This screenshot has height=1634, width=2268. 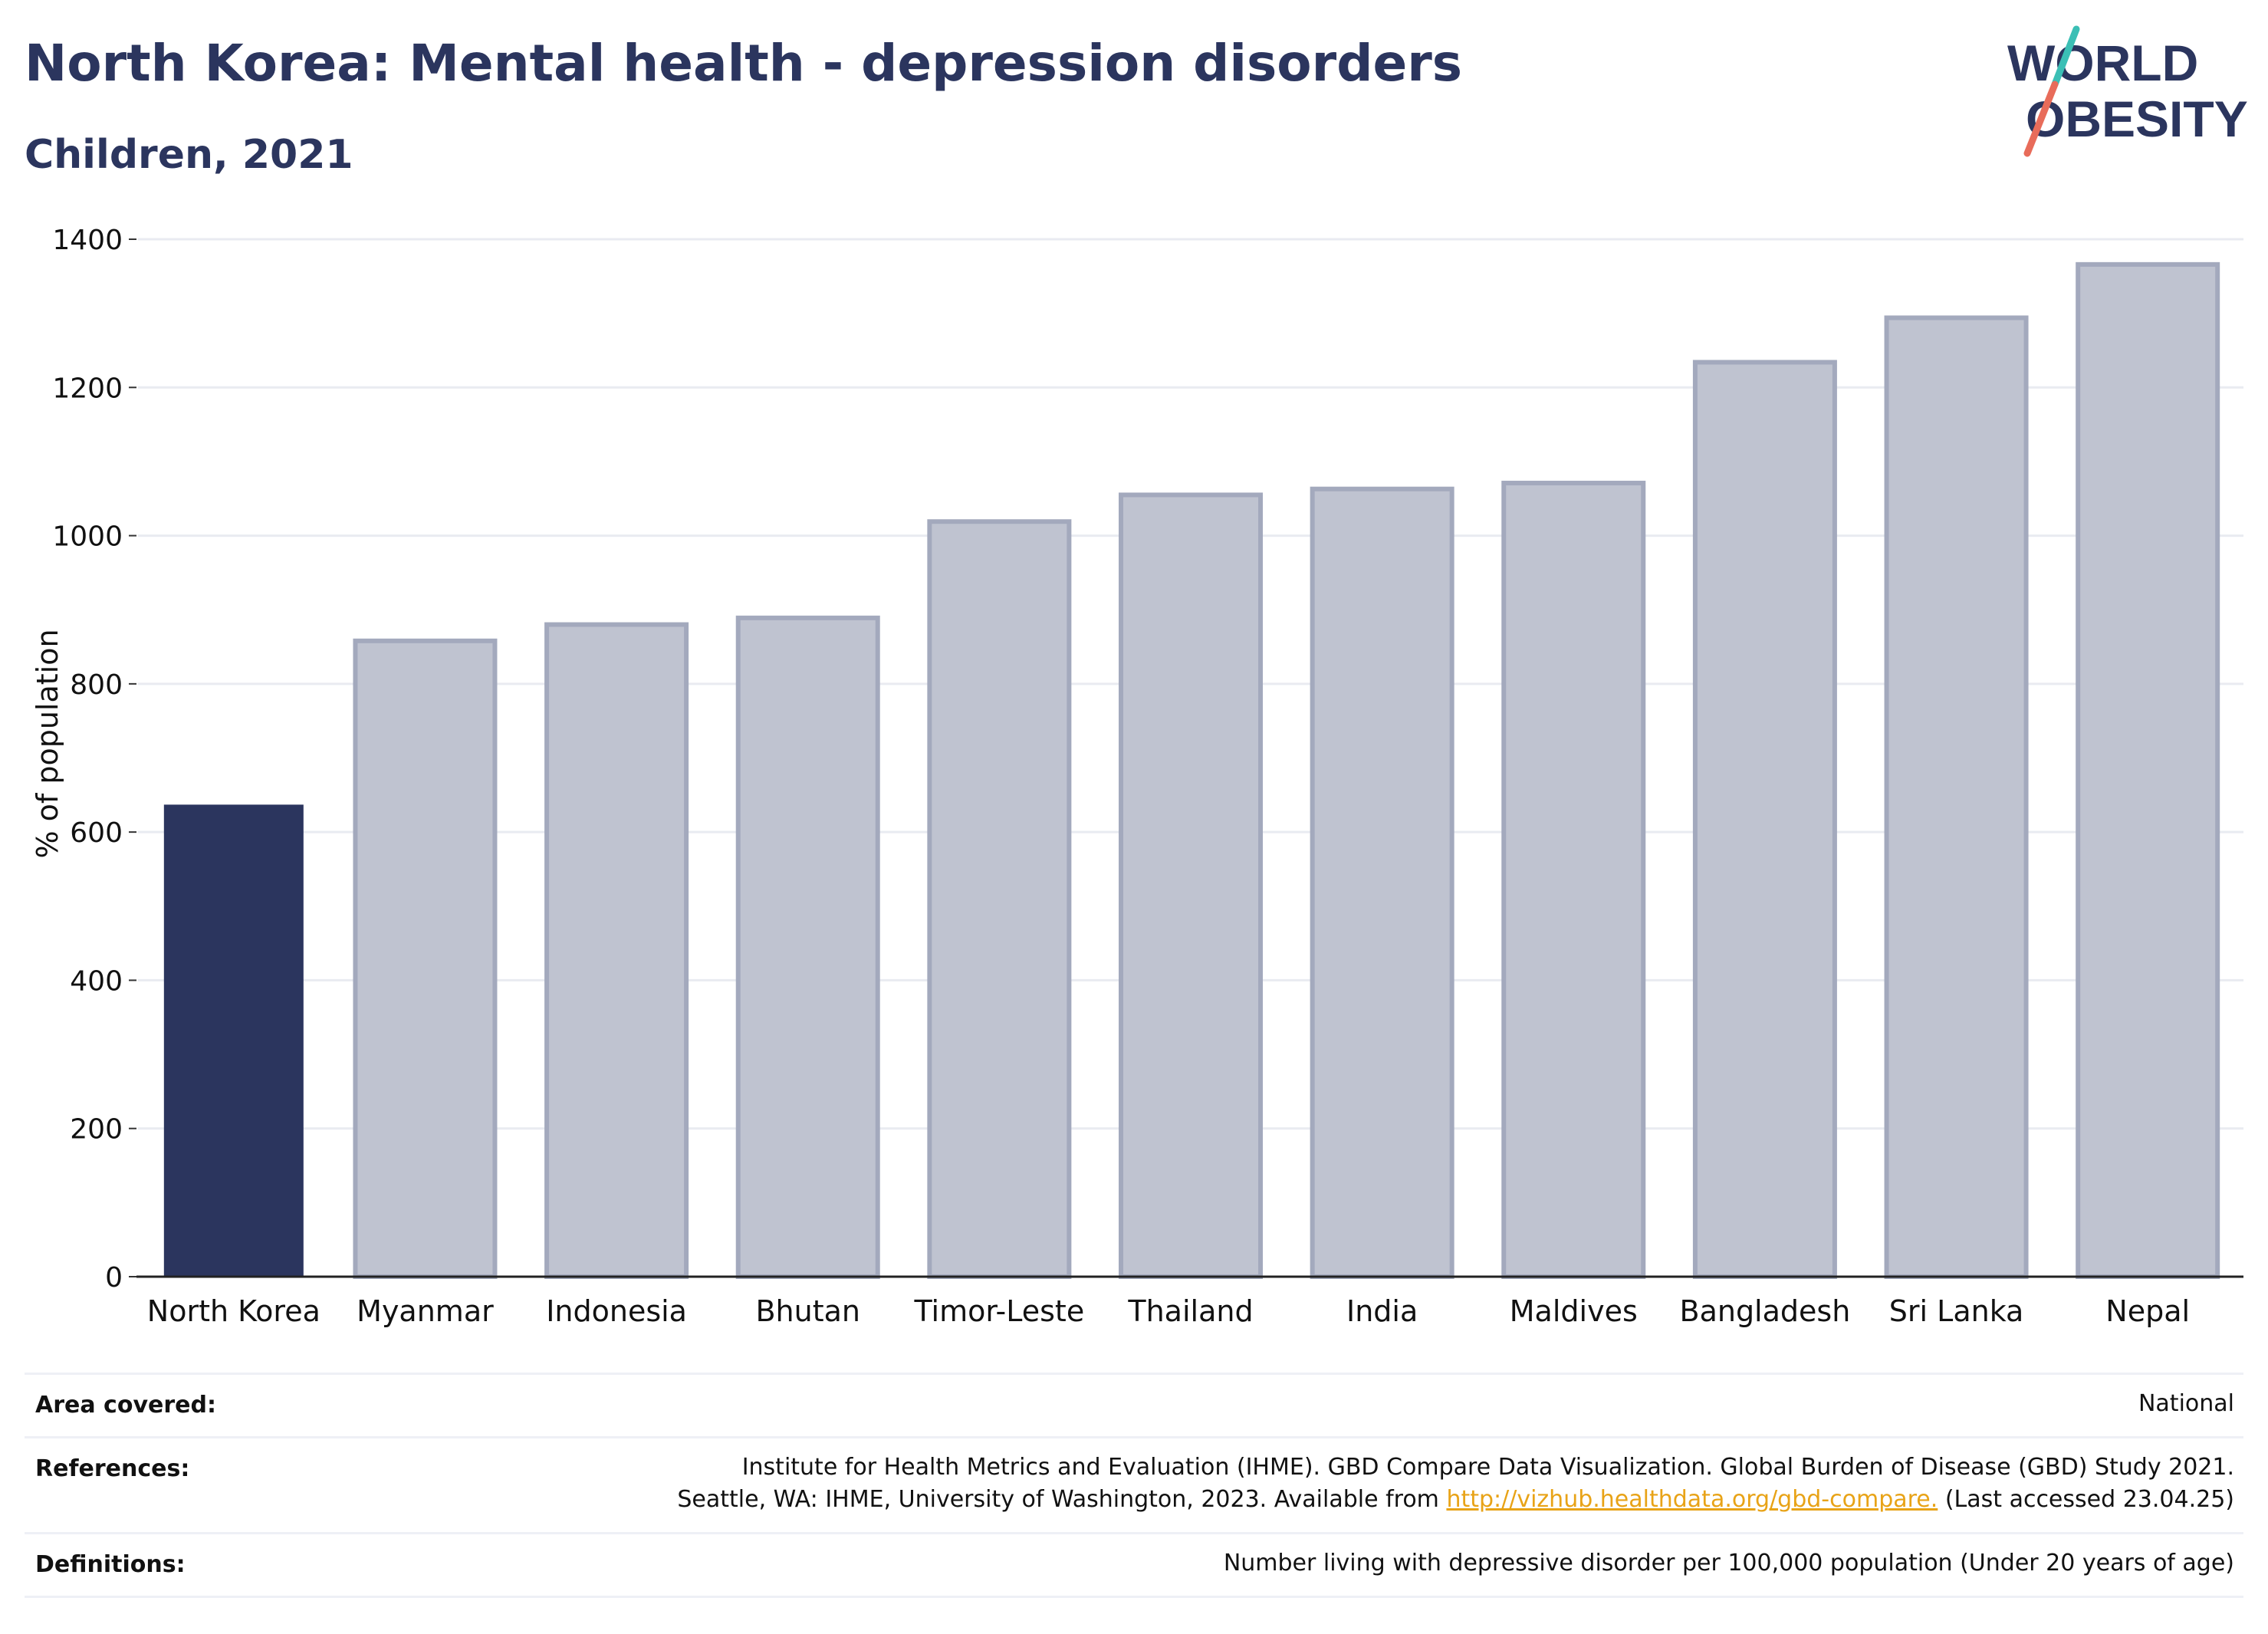 I want to click on logo-slash-teal, so click(x=2065, y=57).